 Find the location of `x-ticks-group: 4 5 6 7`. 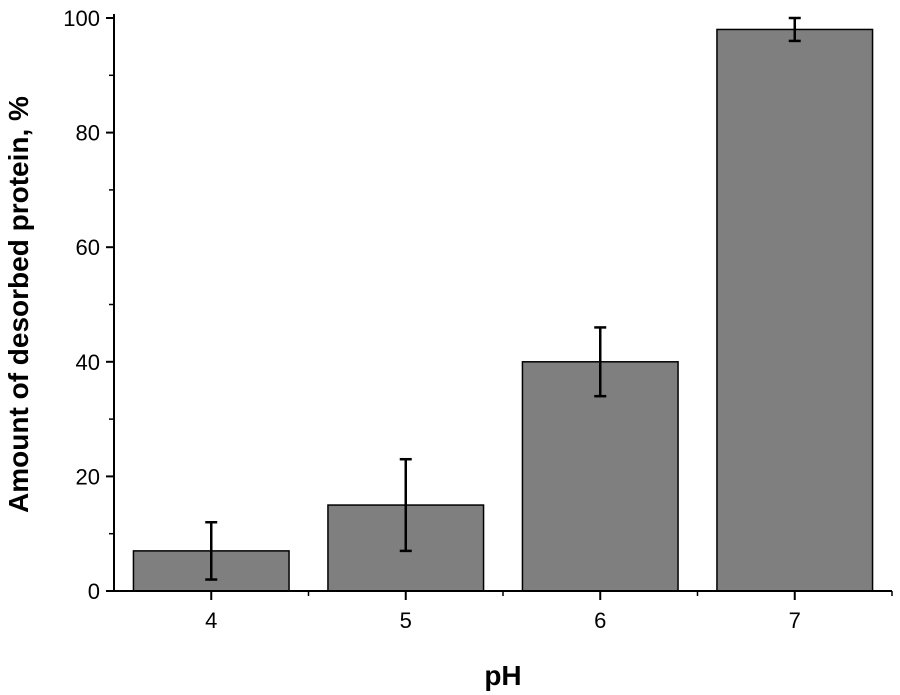

x-ticks-group: 4 5 6 7 is located at coordinates (549, 612).